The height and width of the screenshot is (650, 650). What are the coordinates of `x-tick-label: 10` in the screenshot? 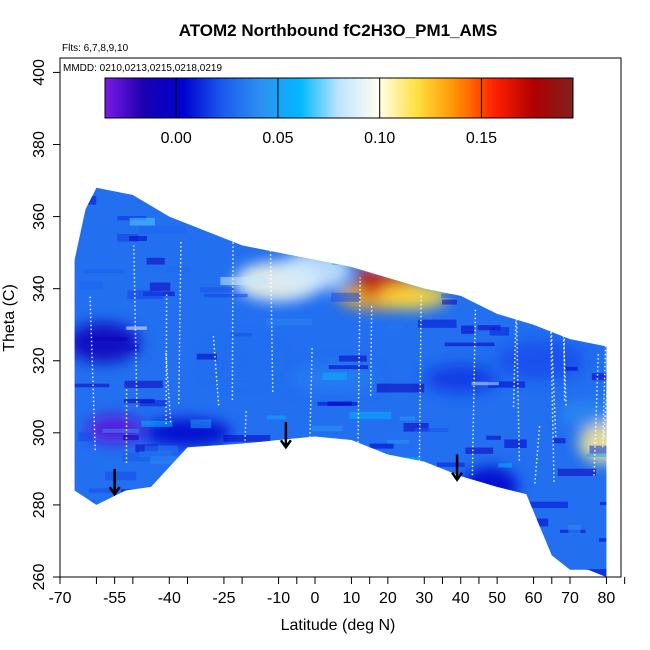 It's located at (352, 598).